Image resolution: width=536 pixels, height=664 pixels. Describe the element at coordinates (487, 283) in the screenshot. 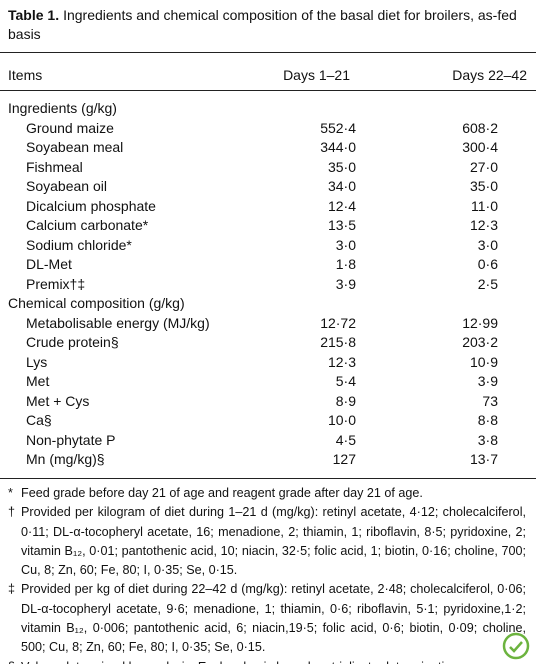

I see `cell-value: 2·5` at that location.